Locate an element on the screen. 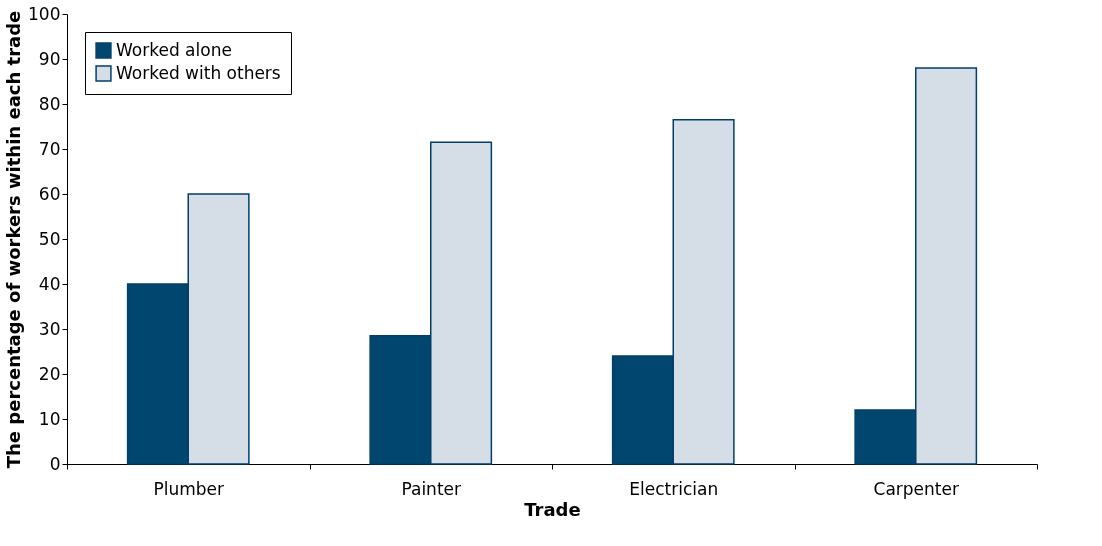  y-tick-label: 70 is located at coordinates (49, 148).